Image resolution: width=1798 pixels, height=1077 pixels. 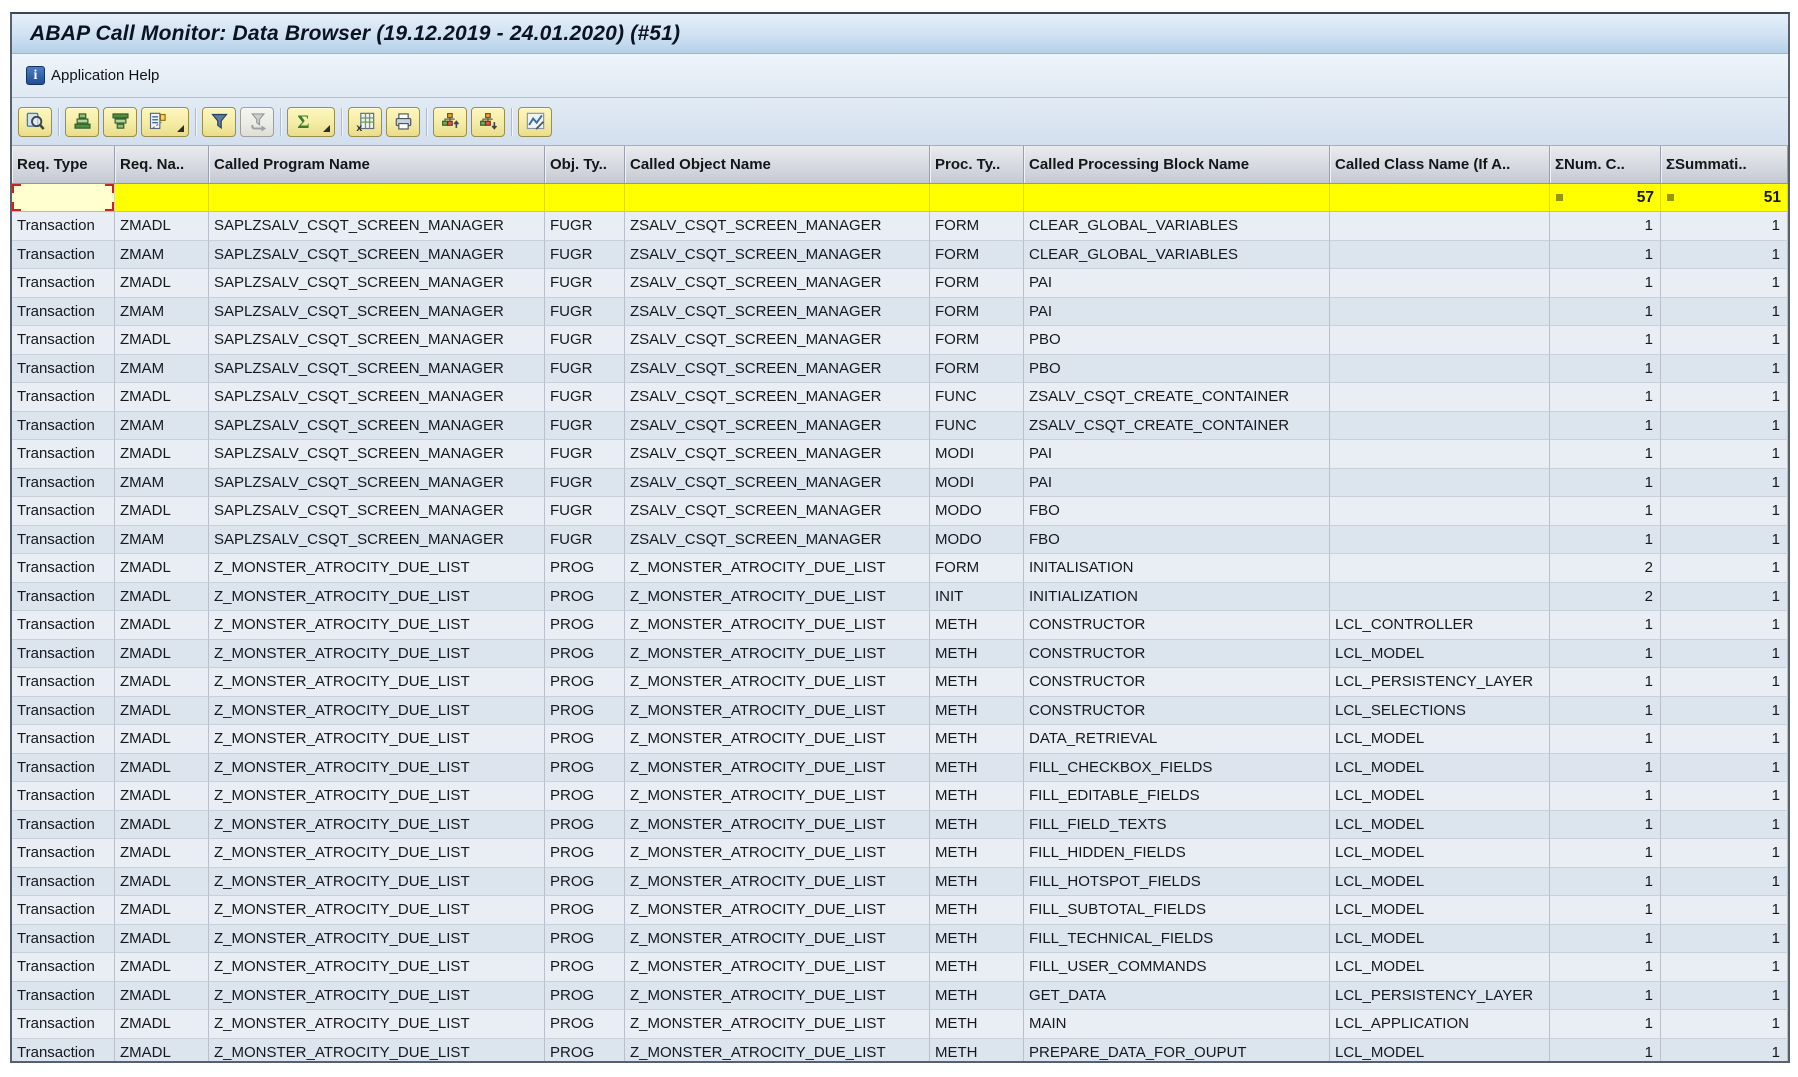 I want to click on toolbar-button-filter, so click(x=219, y=121).